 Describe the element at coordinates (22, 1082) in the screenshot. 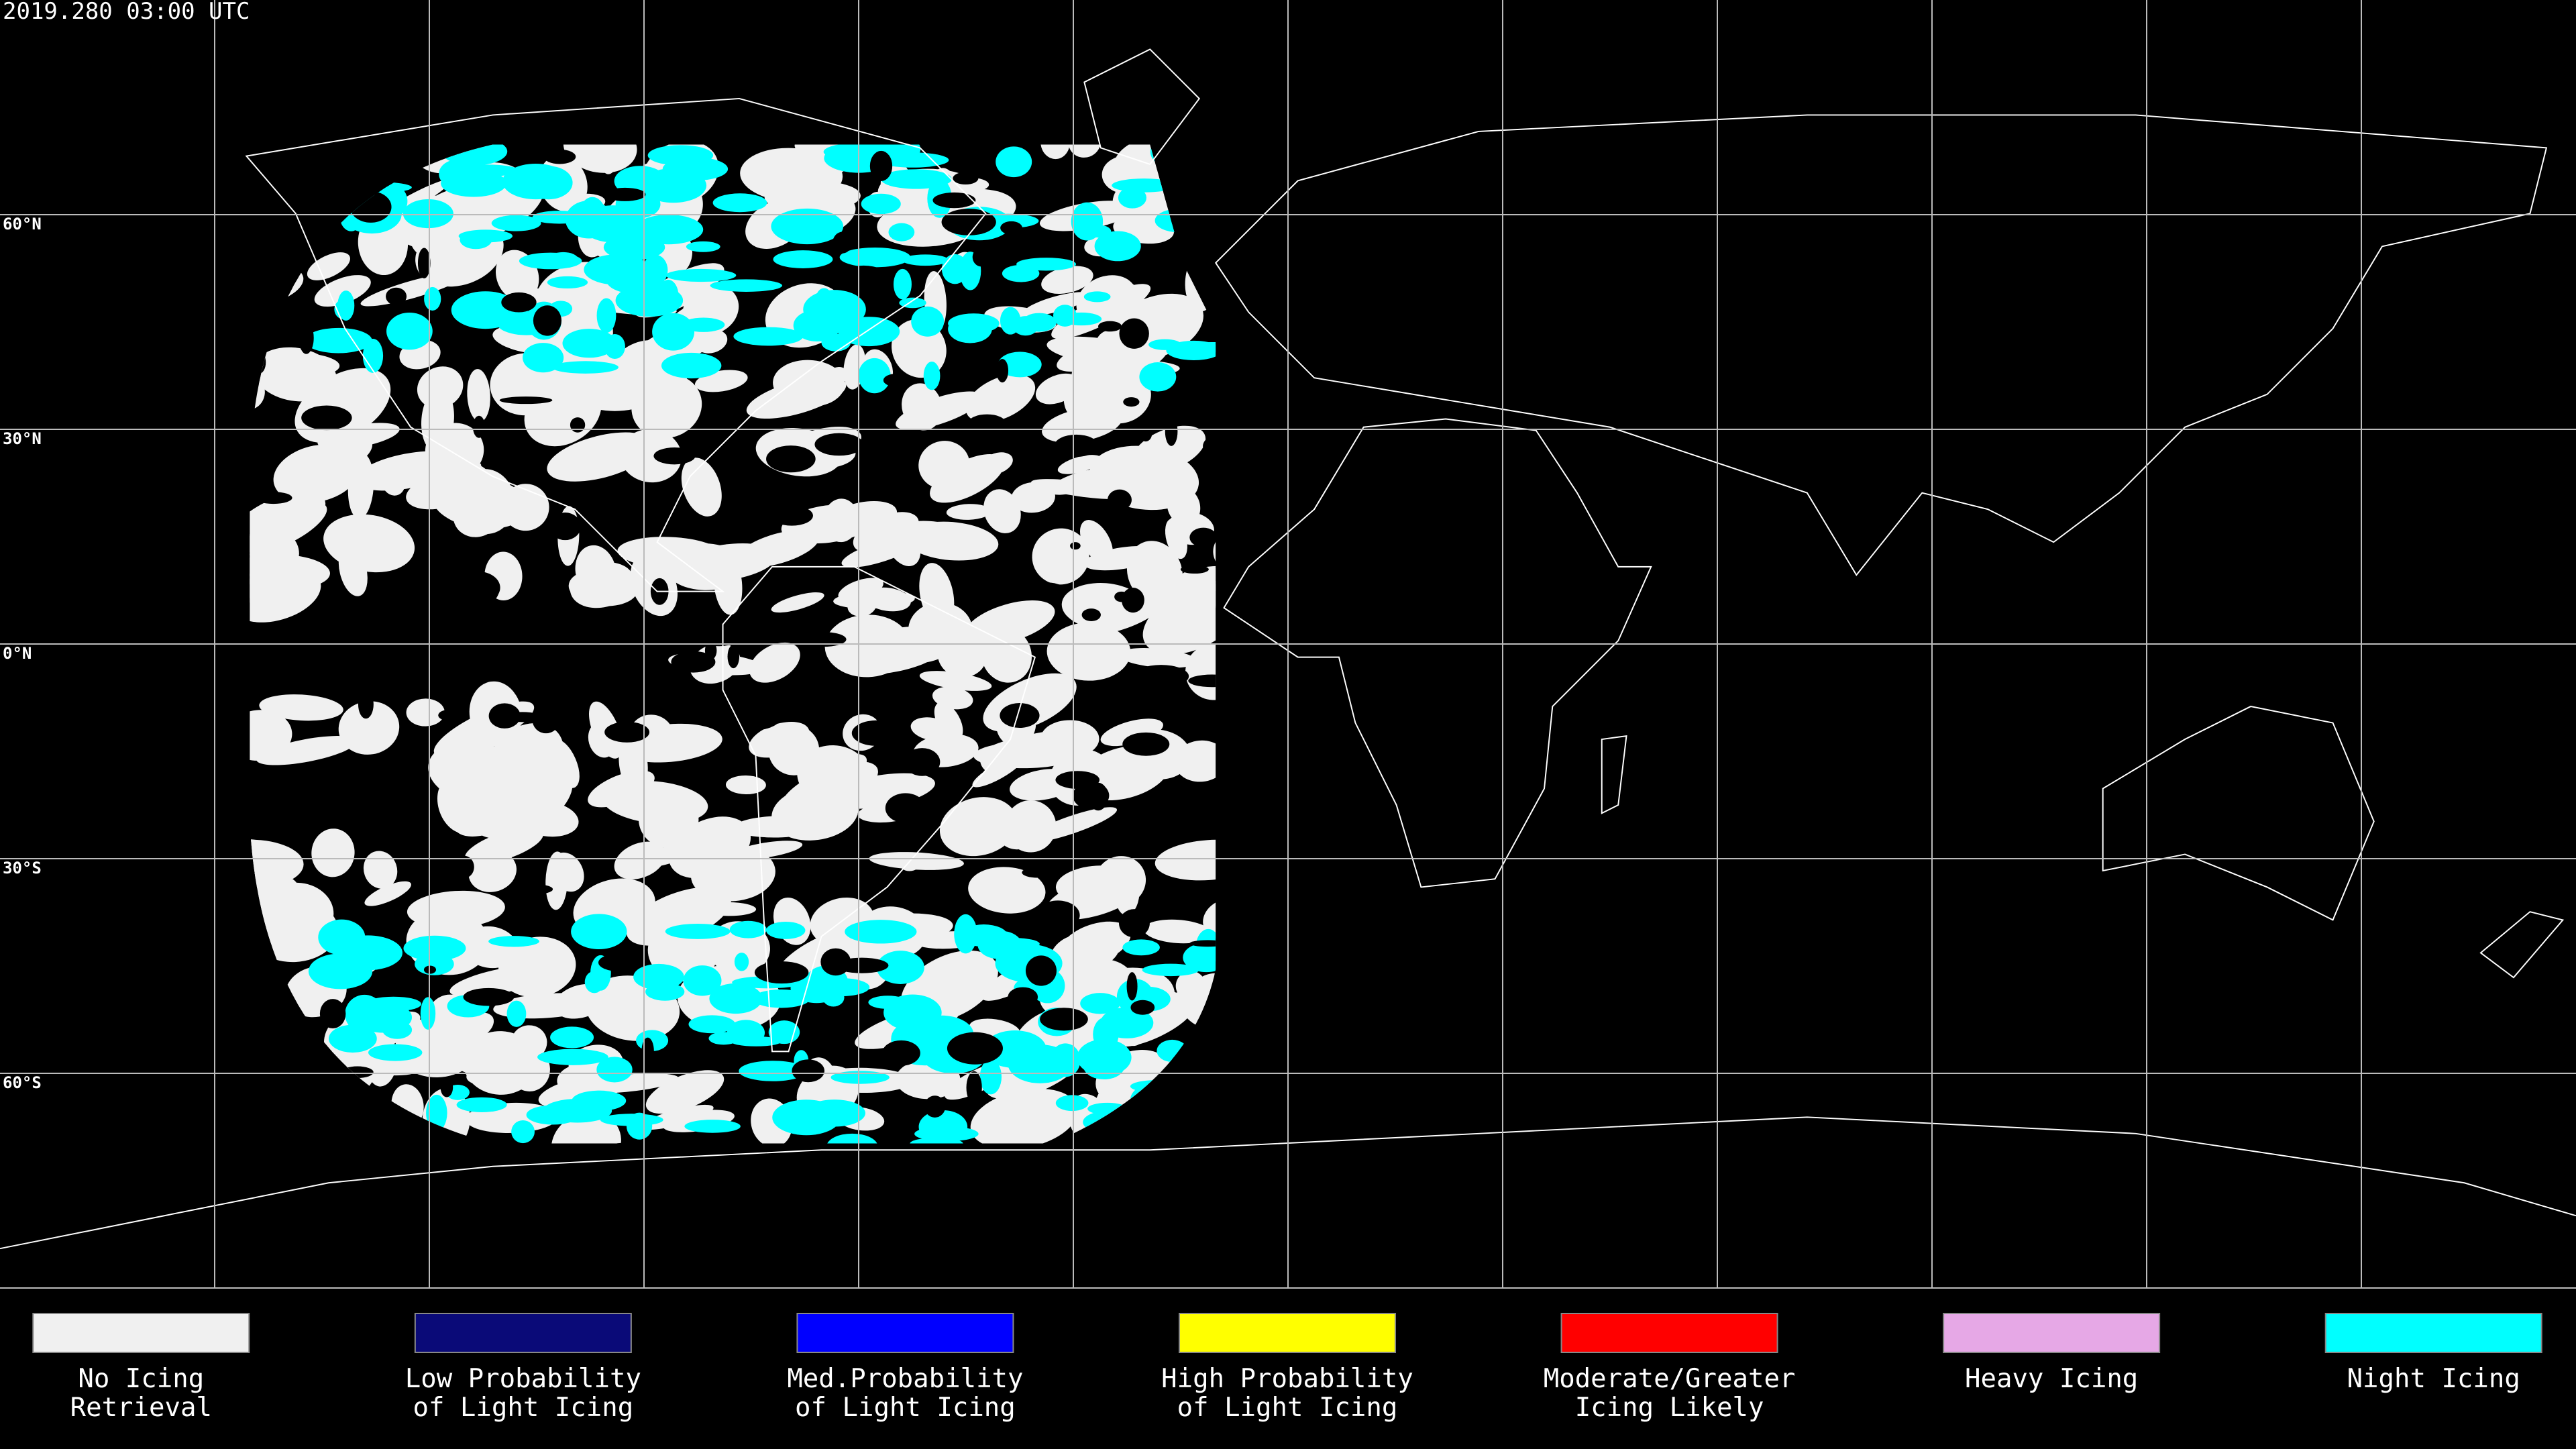

I see `latitude-label: 60°S` at that location.